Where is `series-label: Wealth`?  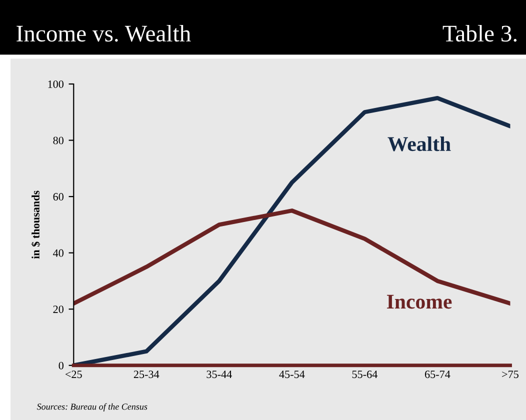 series-label: Wealth is located at coordinates (419, 144).